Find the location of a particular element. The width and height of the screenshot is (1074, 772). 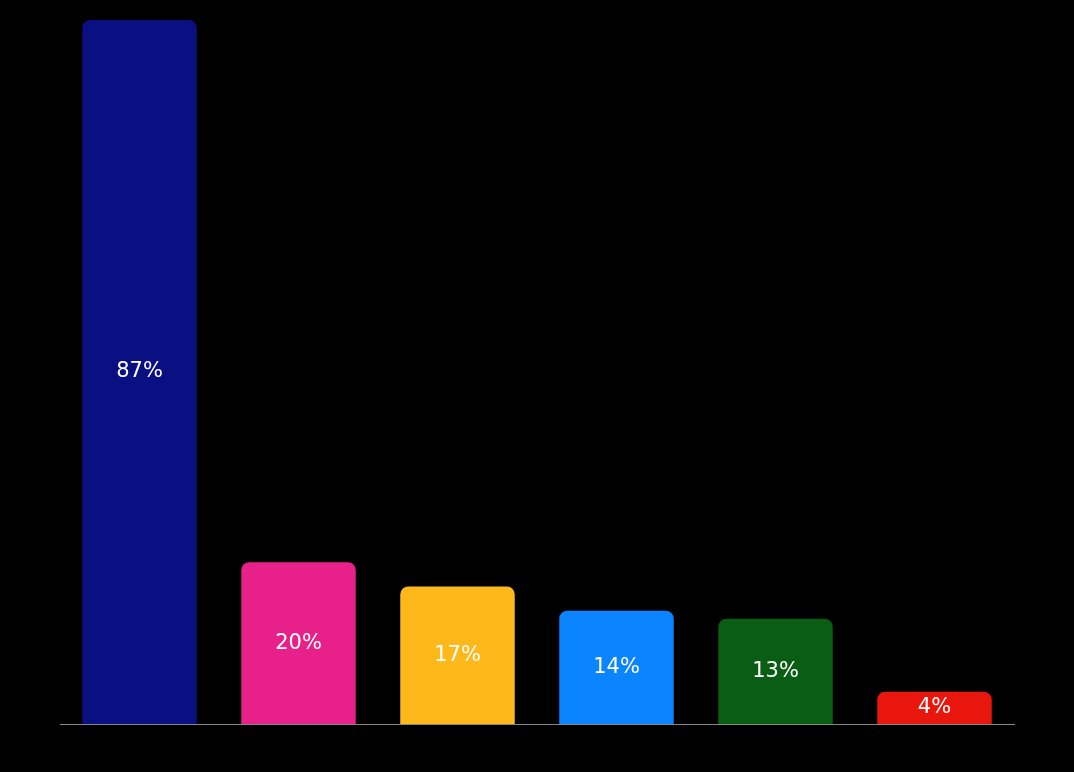

data-label: 4% is located at coordinates (934, 706).